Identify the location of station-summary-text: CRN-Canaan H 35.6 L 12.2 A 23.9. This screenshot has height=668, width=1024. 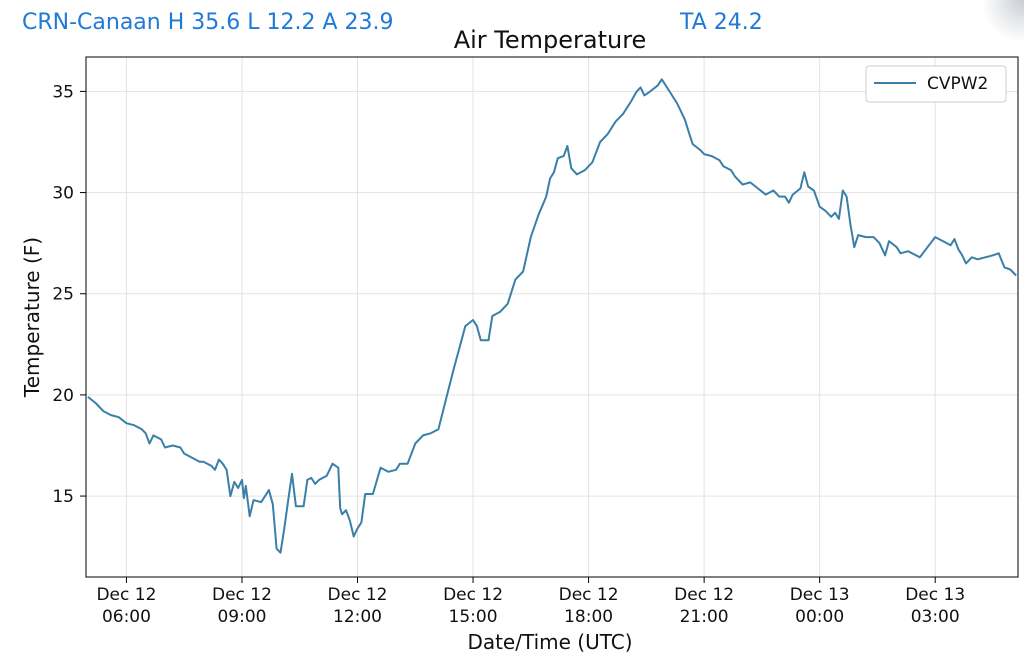
(208, 22).